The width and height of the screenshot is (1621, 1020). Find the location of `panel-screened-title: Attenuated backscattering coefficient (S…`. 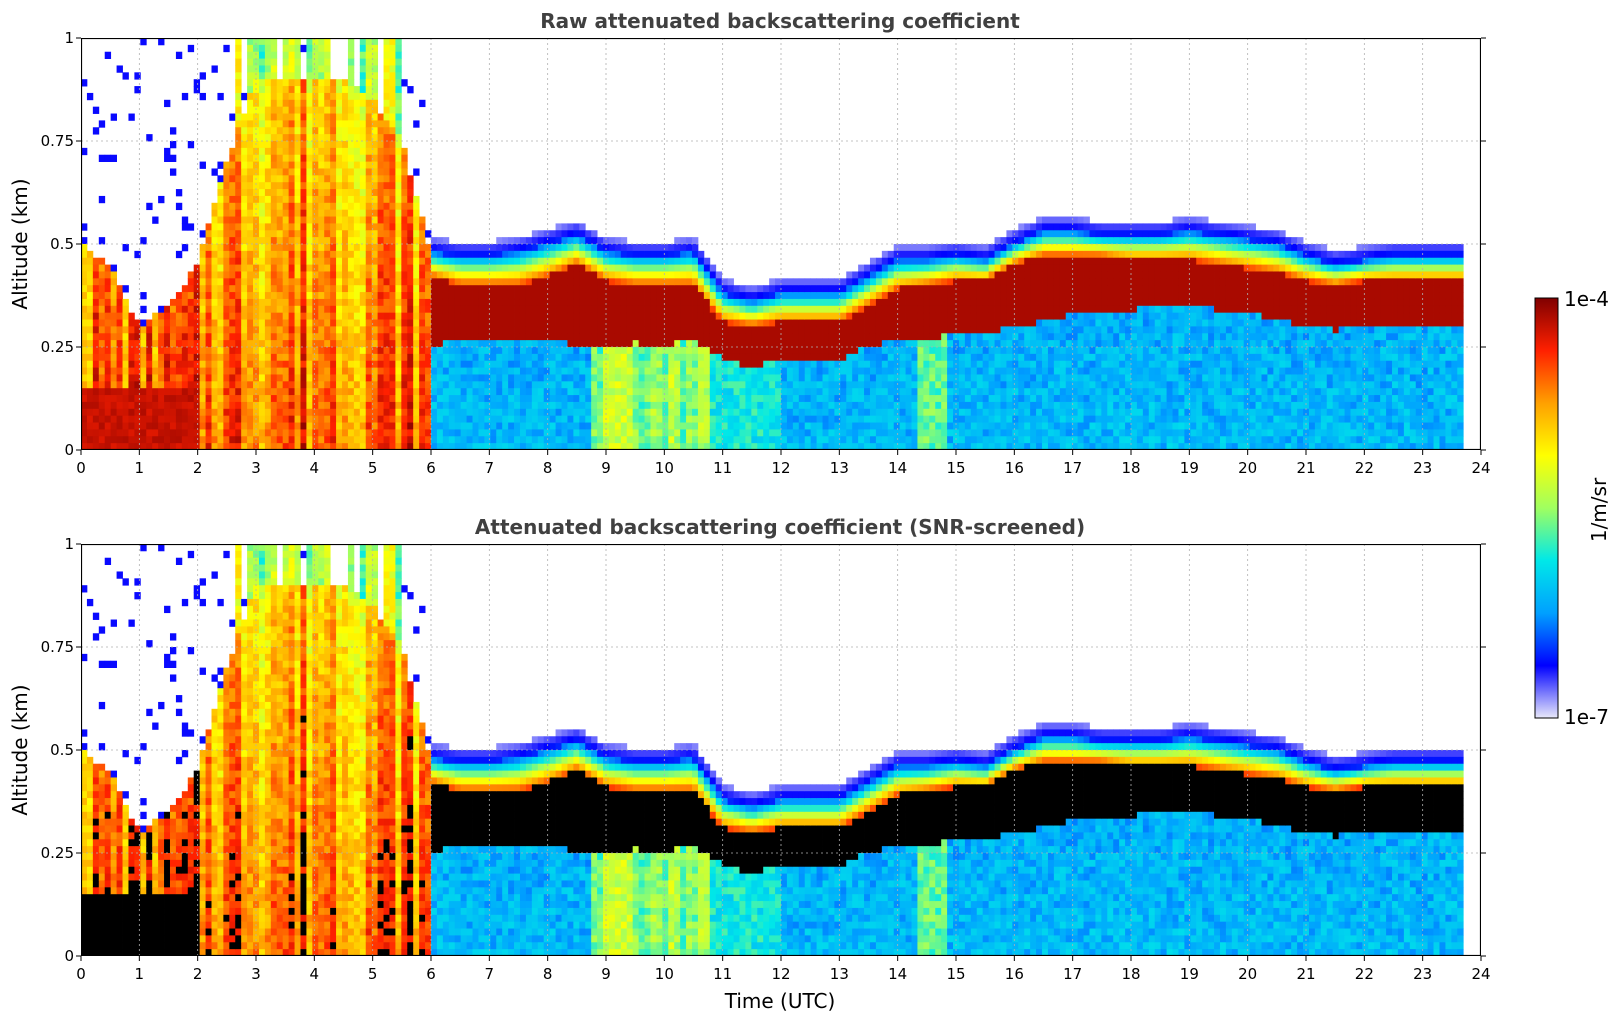

panel-screened-title: Attenuated backscattering coefficient (S… is located at coordinates (780, 527).